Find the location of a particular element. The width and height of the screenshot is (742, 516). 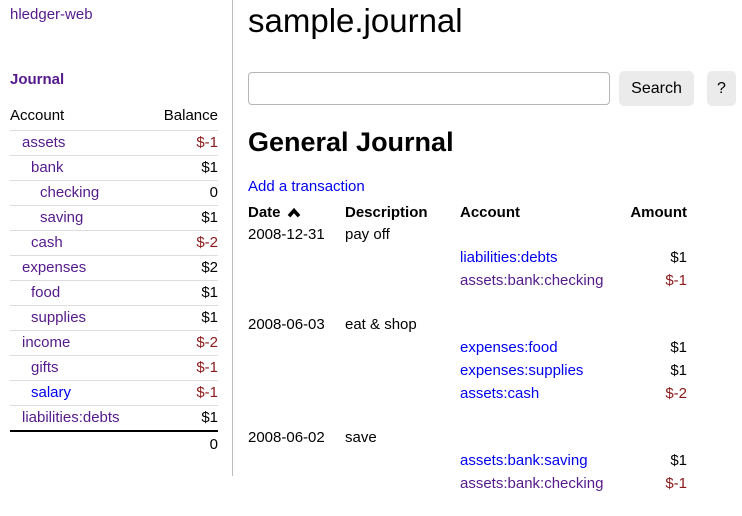

sidebar-account-link: checking is located at coordinates (70, 192).